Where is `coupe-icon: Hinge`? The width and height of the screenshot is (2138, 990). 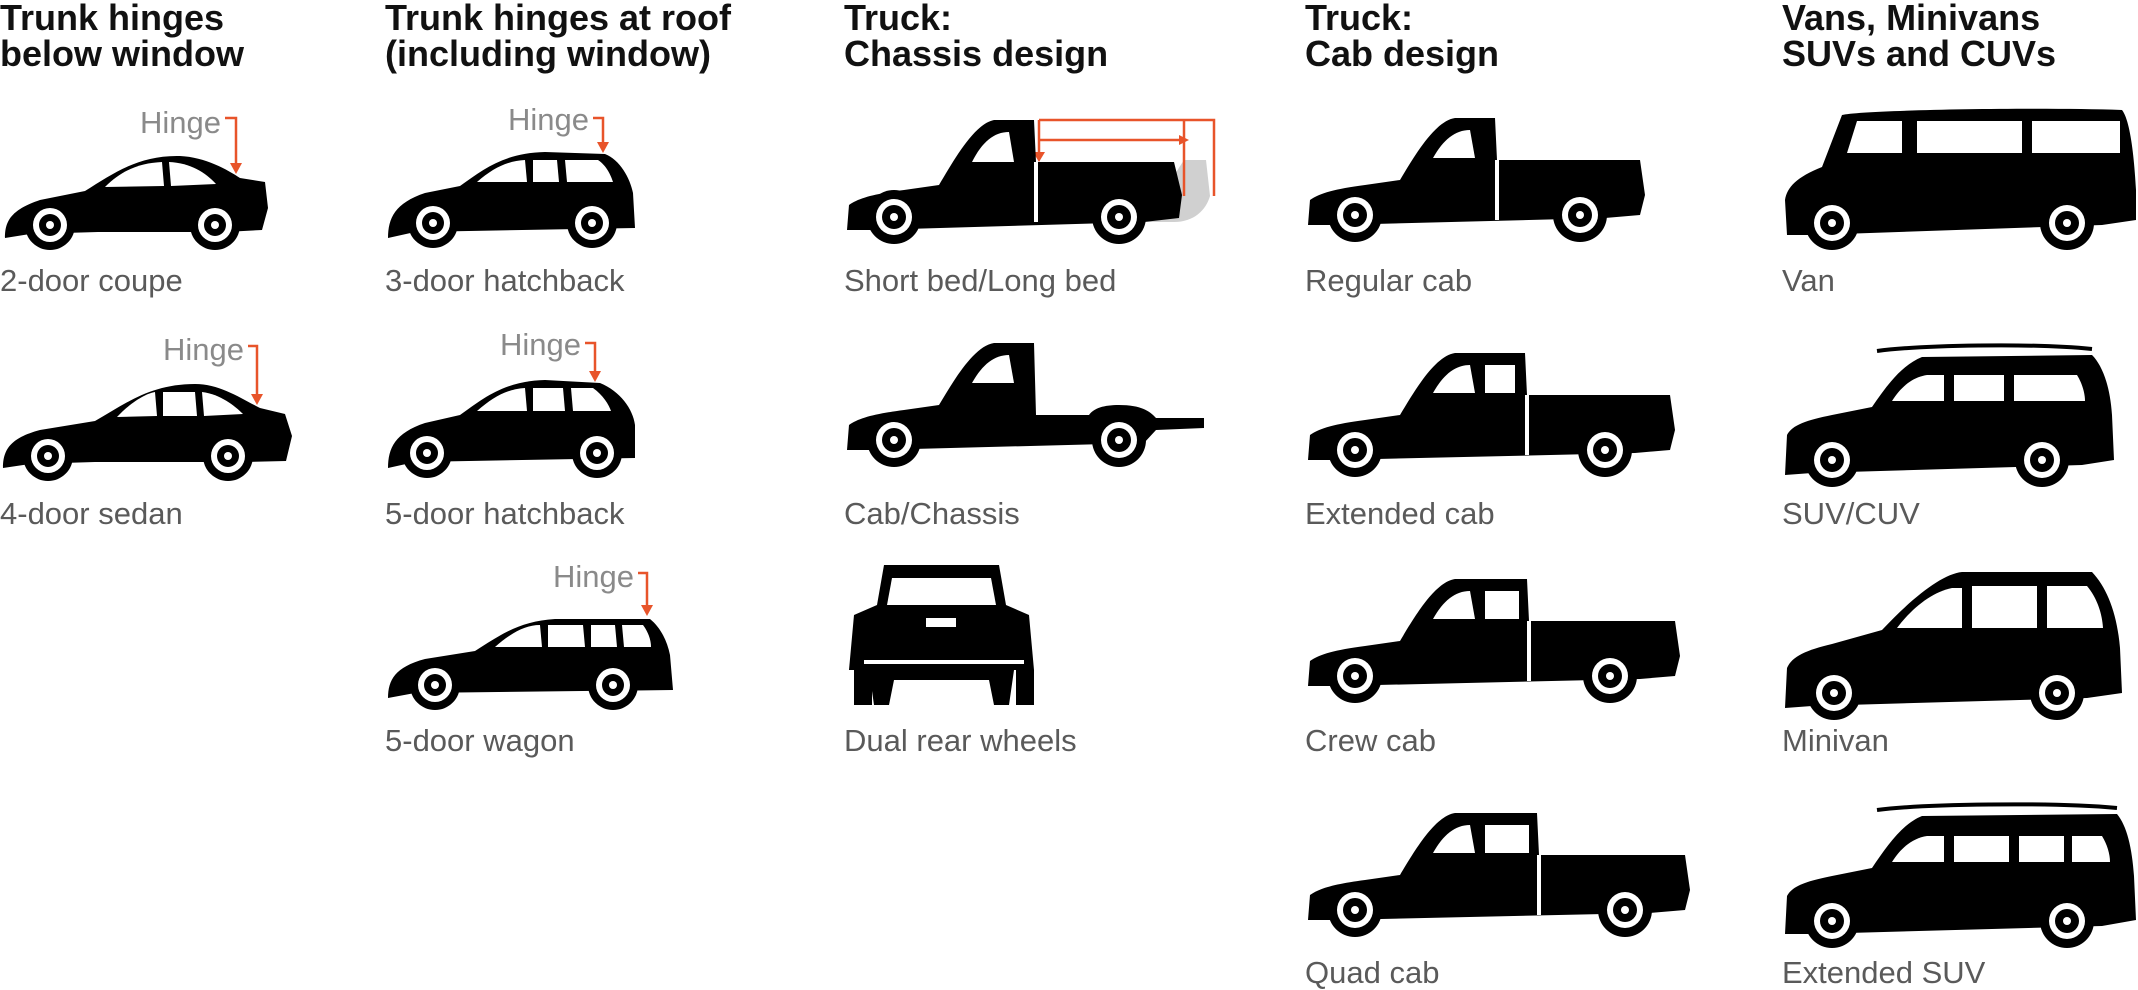 coupe-icon: Hinge is located at coordinates (136, 177).